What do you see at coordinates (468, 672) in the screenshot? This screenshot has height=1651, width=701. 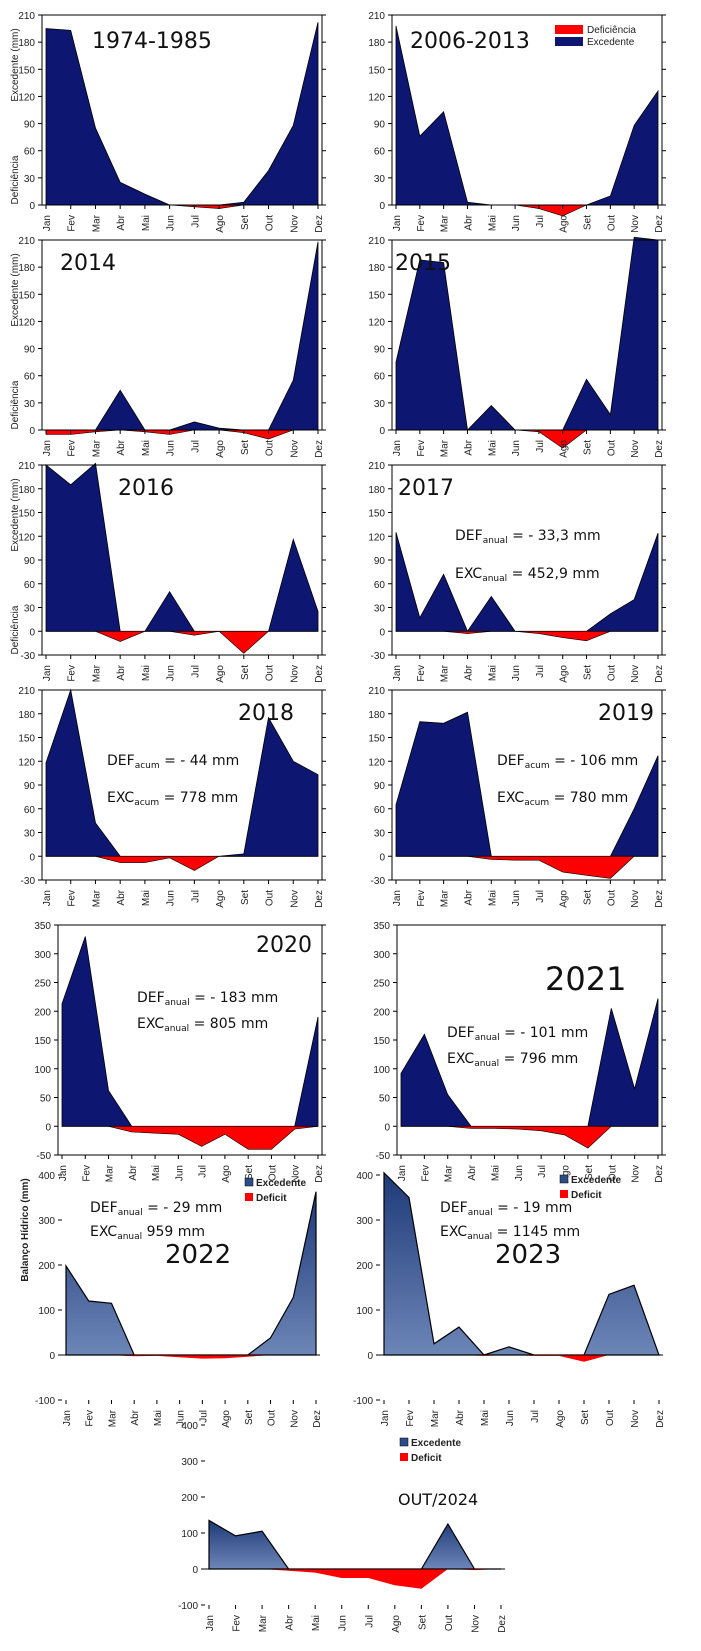 I see `xtick-label-5-3: Abr` at bounding box center [468, 672].